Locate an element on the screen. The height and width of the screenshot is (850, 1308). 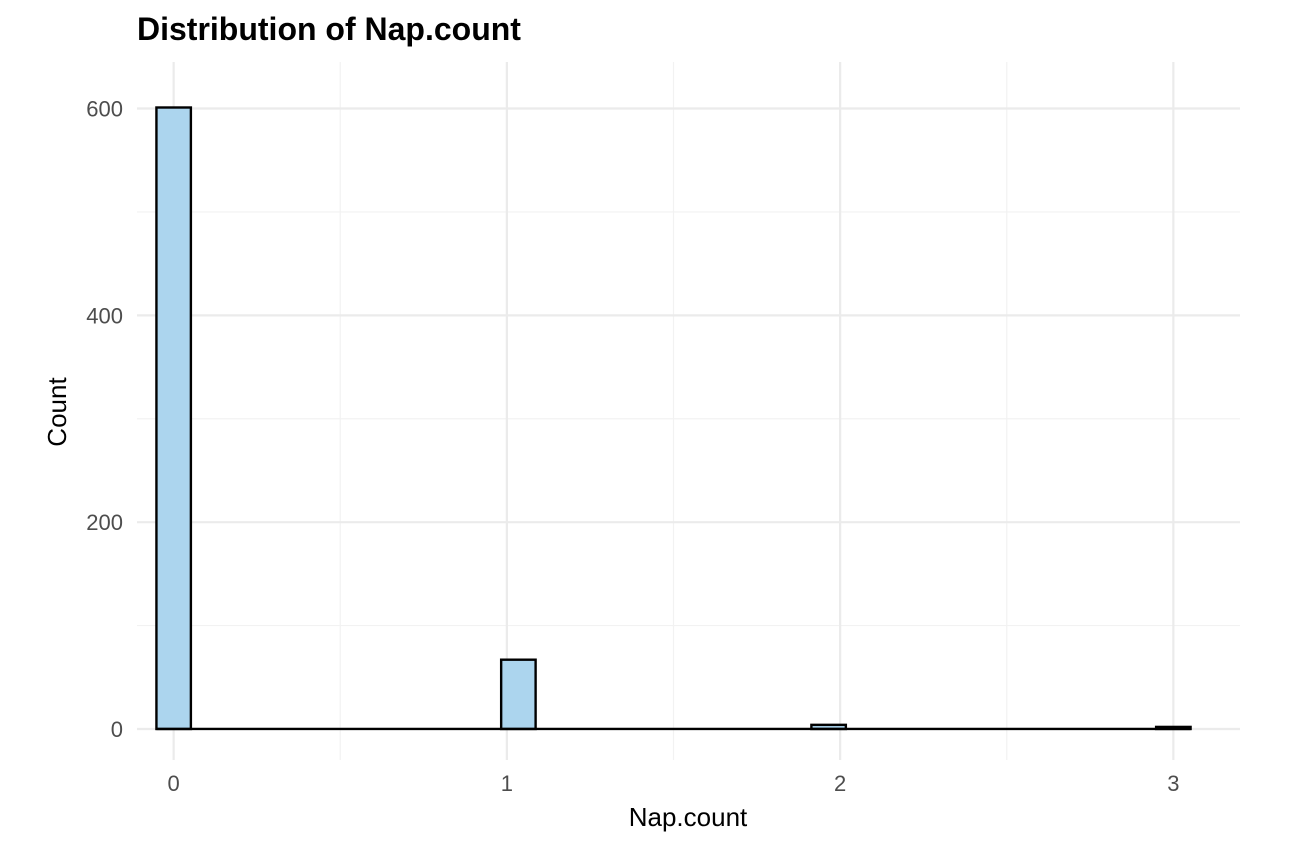
x-axis-label: Nap.count is located at coordinates (688, 817).